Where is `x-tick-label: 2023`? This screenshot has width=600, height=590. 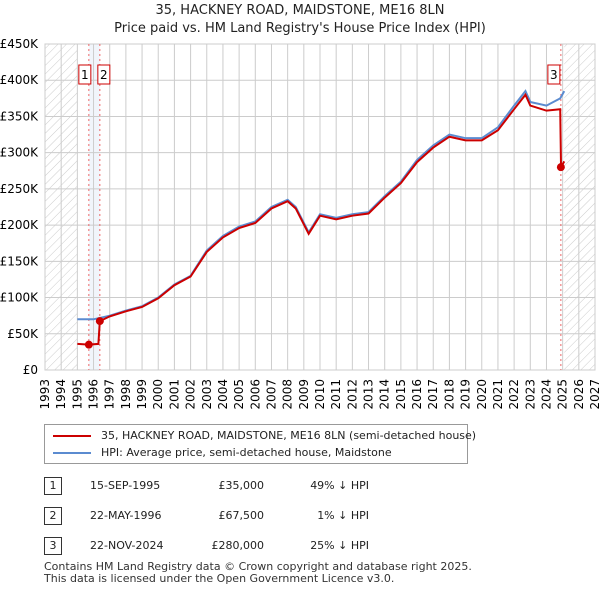 x-tick-label: 2023 is located at coordinates (530, 394).